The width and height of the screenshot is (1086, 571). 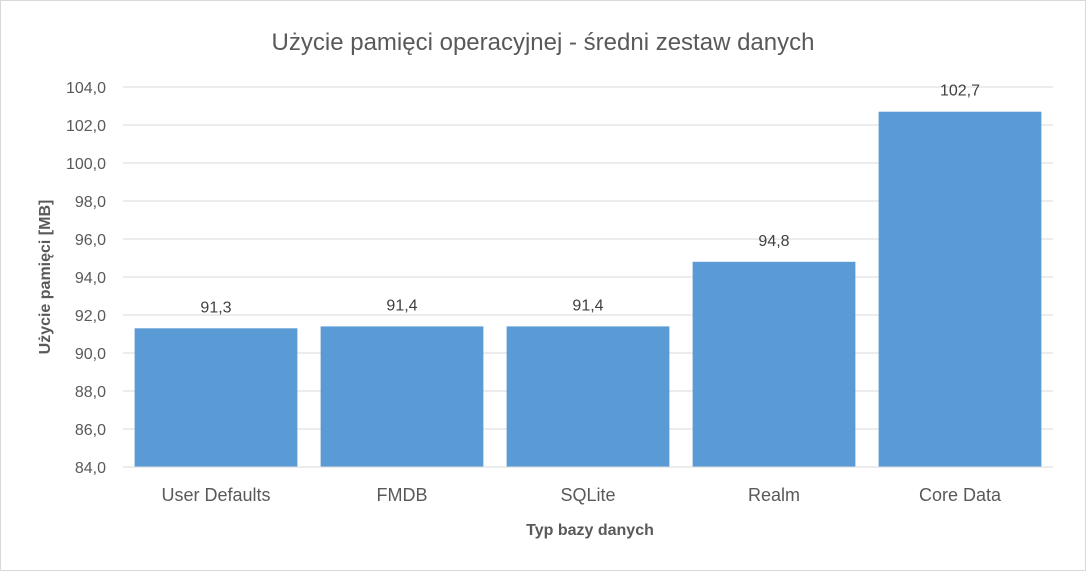 I want to click on data-label: 94,8, so click(x=773, y=241).